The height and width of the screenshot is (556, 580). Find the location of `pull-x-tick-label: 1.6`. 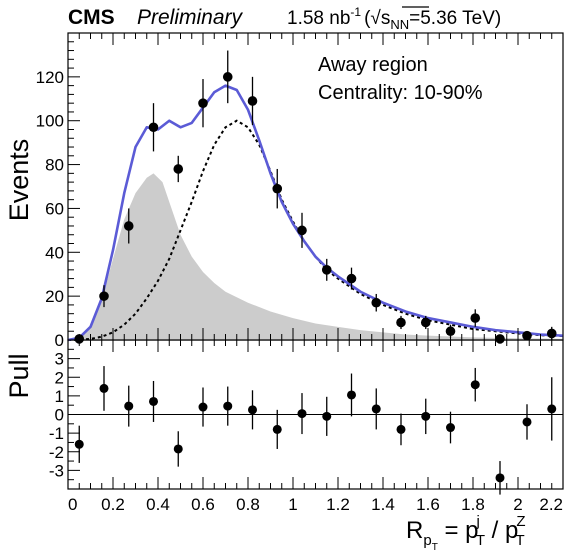

pull-x-tick-label: 1.6 is located at coordinates (428, 504).